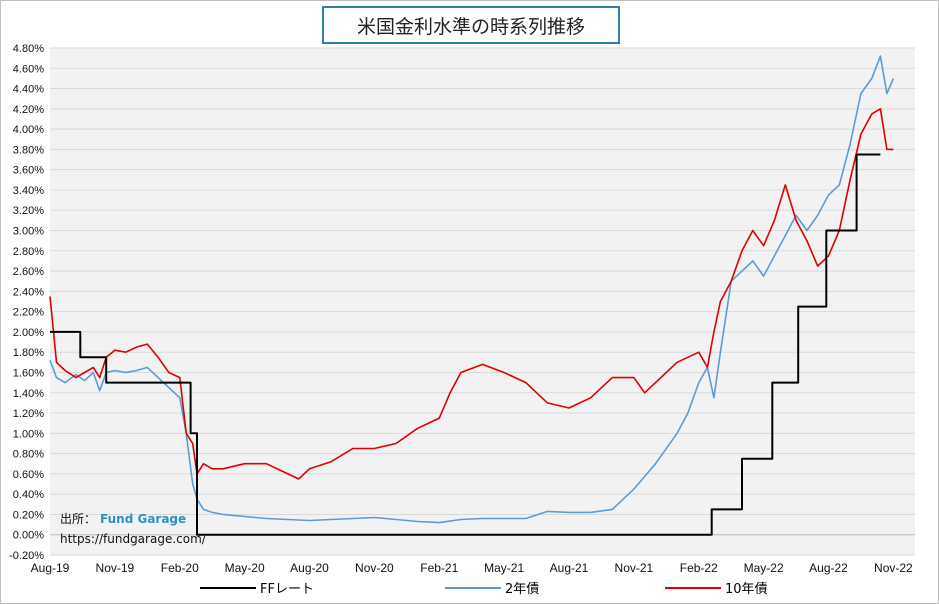 This screenshot has height=604, width=939. I want to click on source-note: 出所： Fund Garage, so click(123, 518).